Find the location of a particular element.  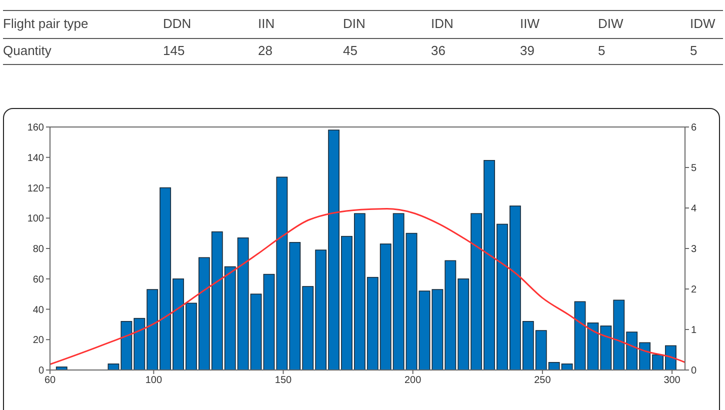

x-tick-label: 300 is located at coordinates (672, 380).